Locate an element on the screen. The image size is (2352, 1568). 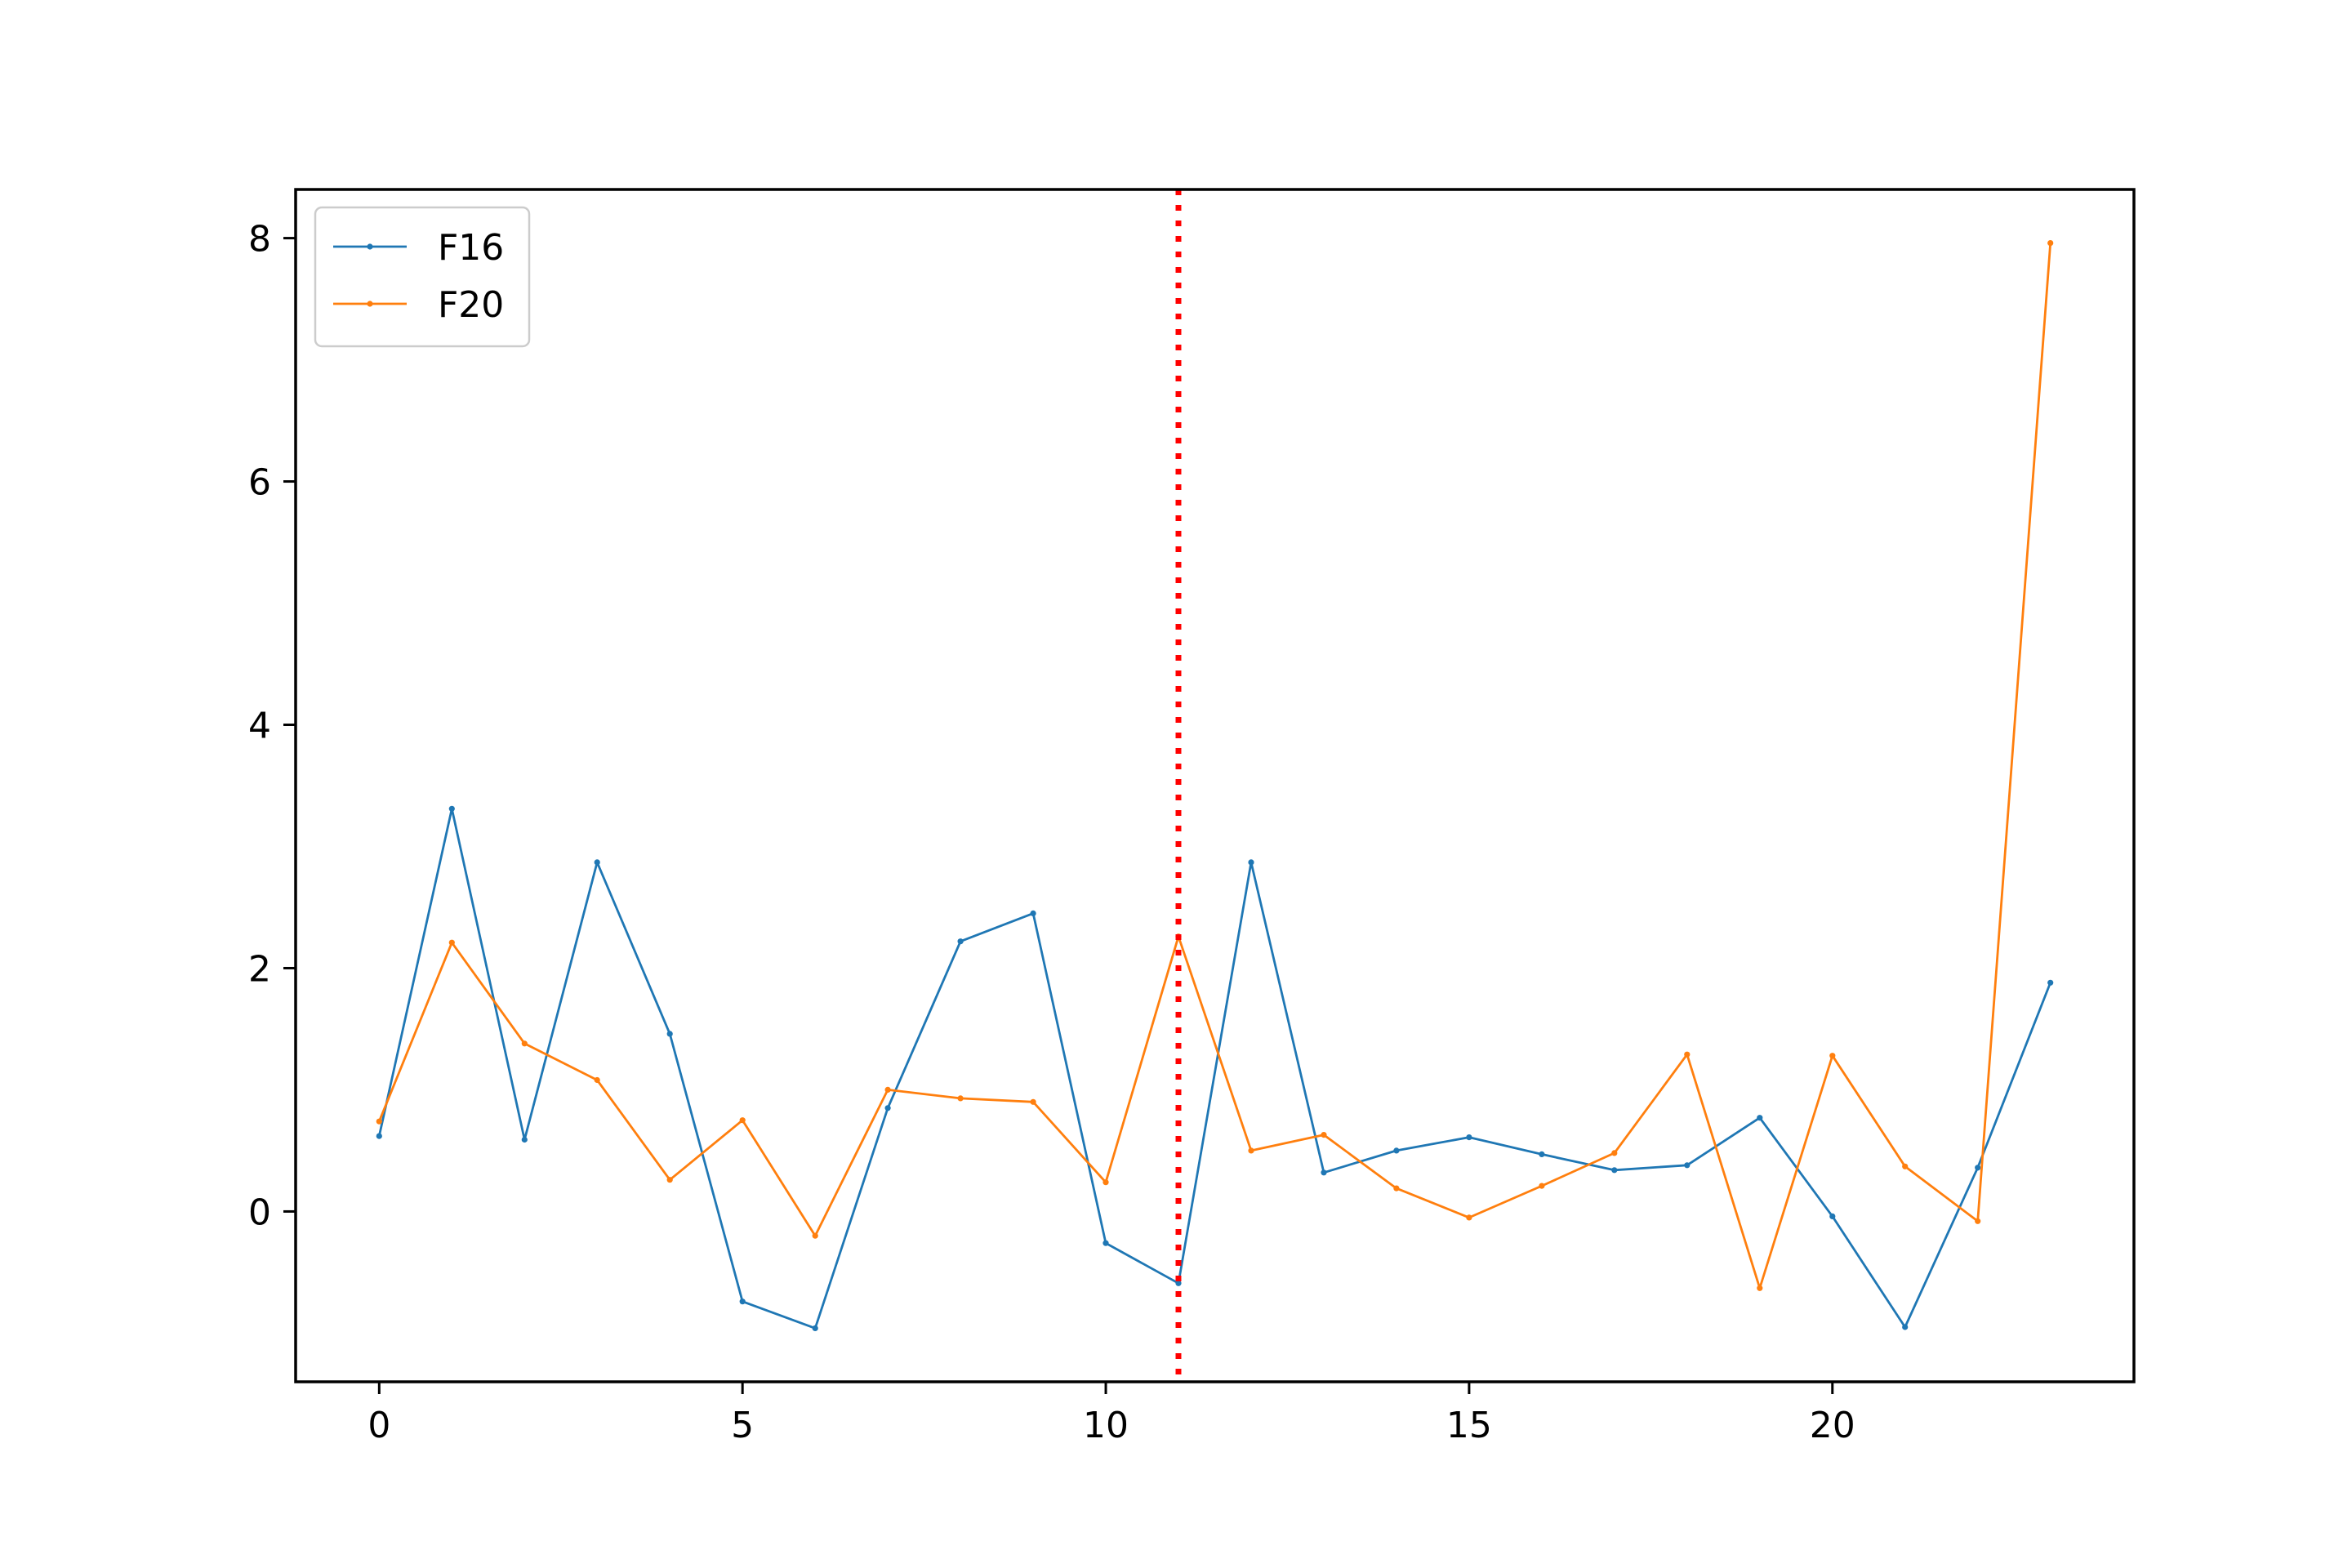
y-tick-label: 2 is located at coordinates (259, 969).